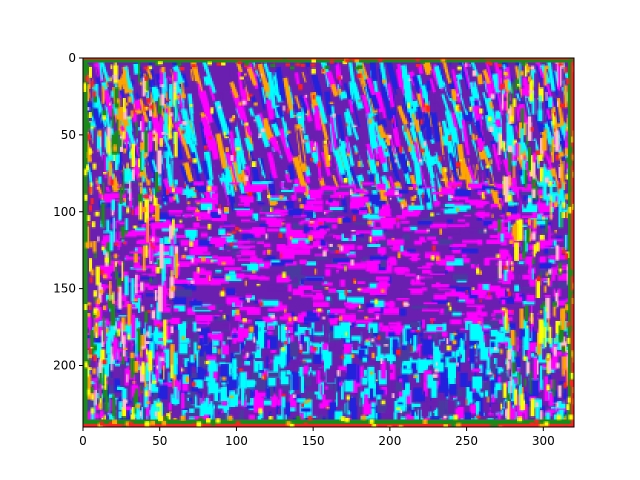  Describe the element at coordinates (64, 289) in the screenshot. I see `y-tick-label: 150` at that location.